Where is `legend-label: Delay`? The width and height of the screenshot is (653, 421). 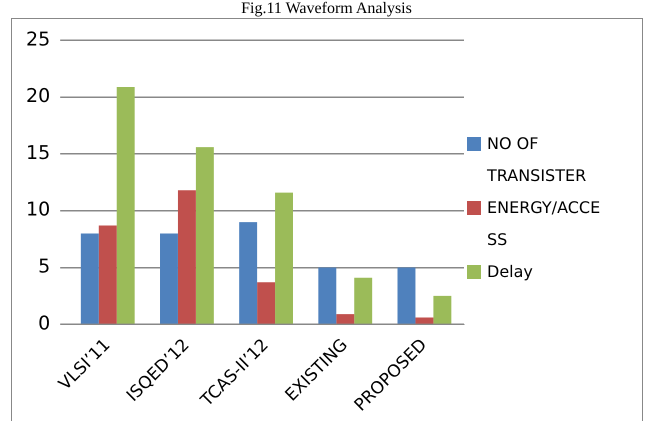 legend-label: Delay is located at coordinates (510, 272).